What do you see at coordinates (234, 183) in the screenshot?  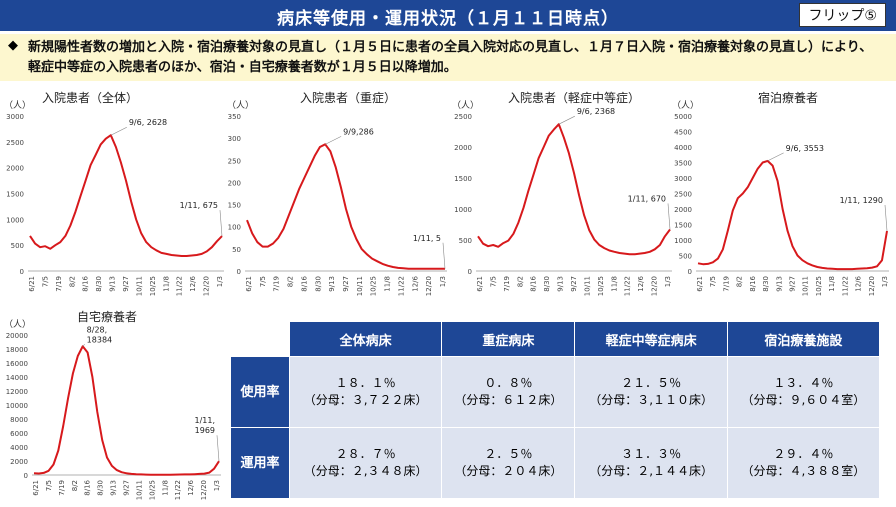 I see `y-tick-label: 200` at bounding box center [234, 183].